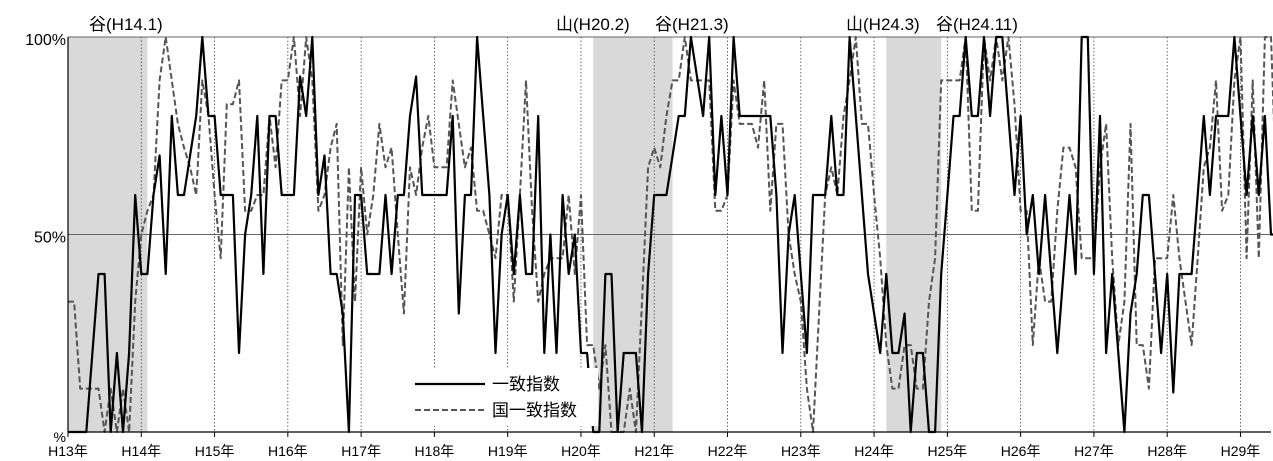 The height and width of the screenshot is (461, 1273). Describe the element at coordinates (1241, 451) in the screenshot. I see `x-tick-label-16: H29年` at that location.